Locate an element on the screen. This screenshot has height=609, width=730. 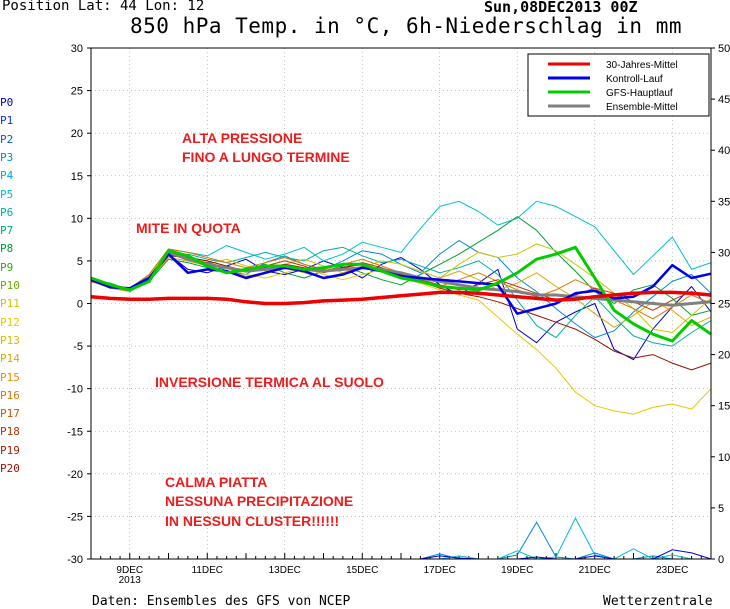
member-label: P14 is located at coordinates (10, 359).